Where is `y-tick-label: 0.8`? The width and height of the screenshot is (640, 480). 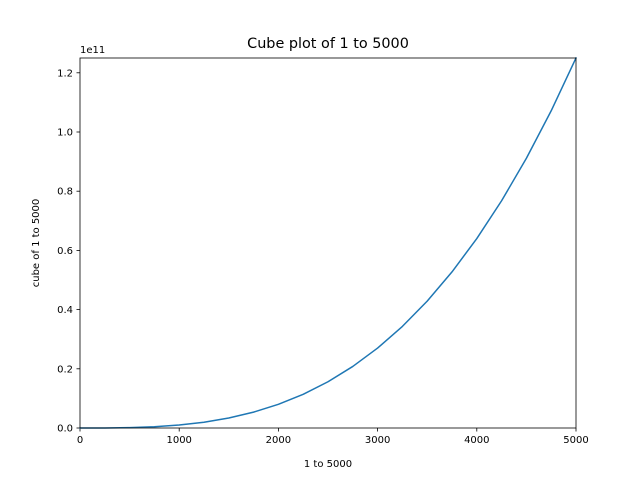 y-tick-label: 0.8 is located at coordinates (65, 192).